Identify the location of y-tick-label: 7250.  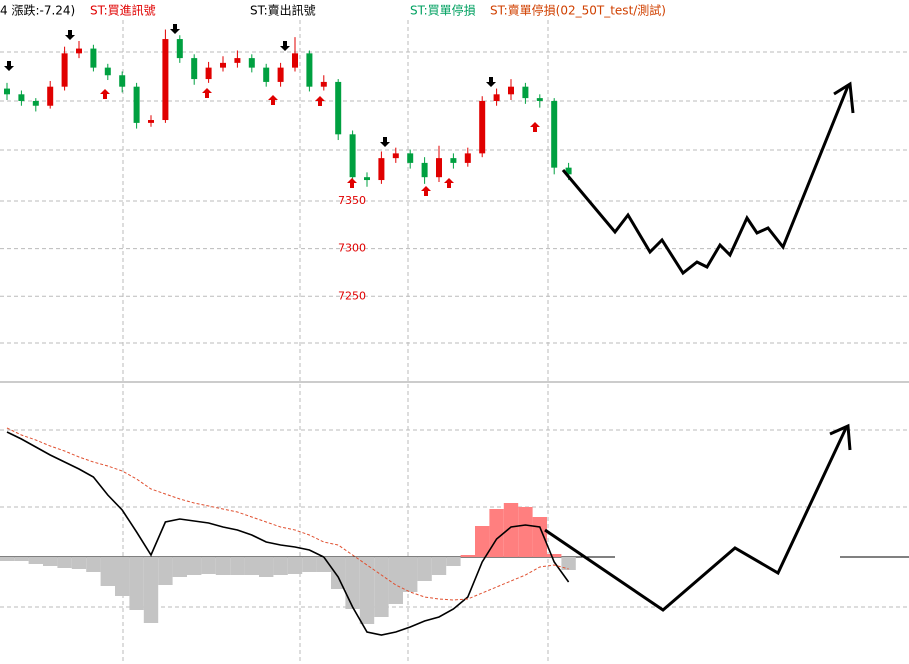
(352, 295).